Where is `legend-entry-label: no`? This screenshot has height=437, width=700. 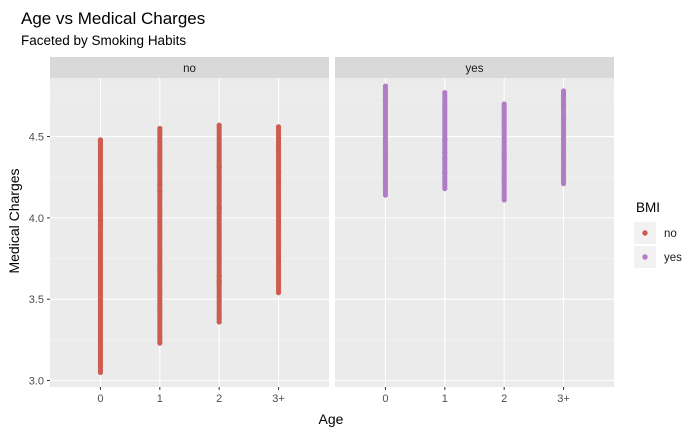
legend-entry-label: no is located at coordinates (670, 234).